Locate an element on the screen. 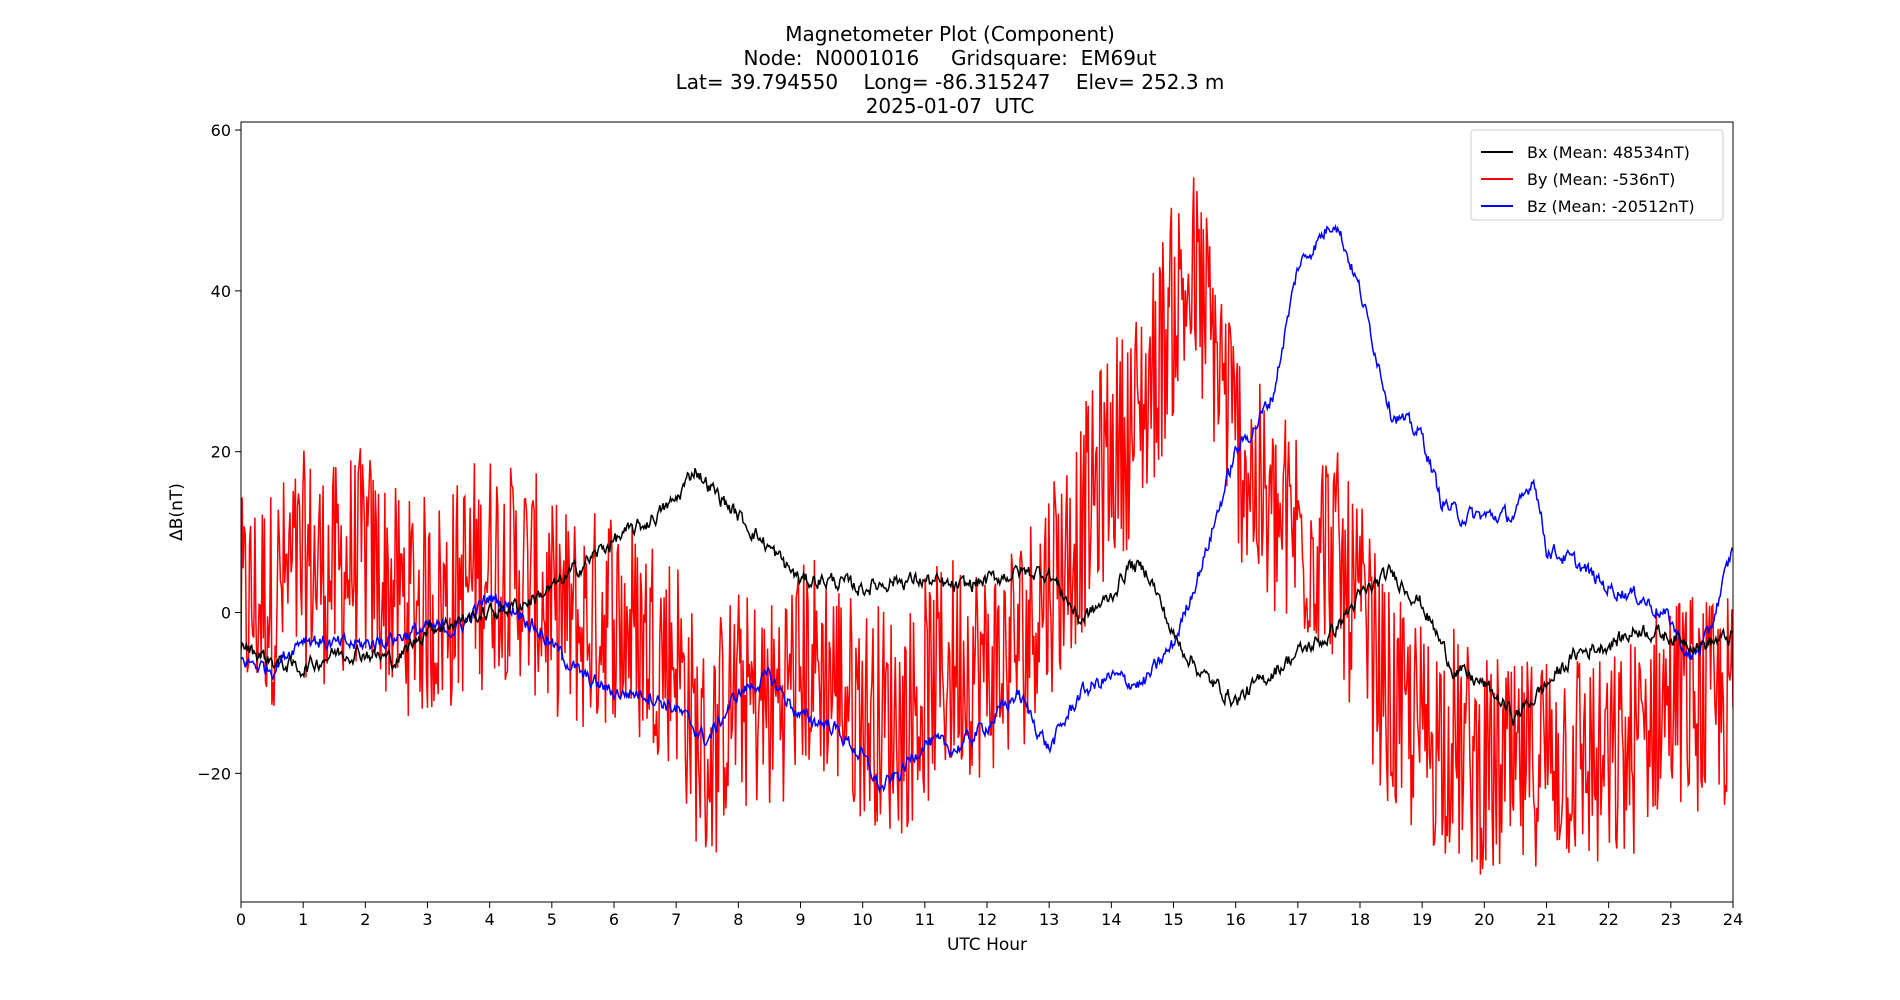 This screenshot has height=1000, width=1900. x-tick-label: 14 is located at coordinates (1111, 919).